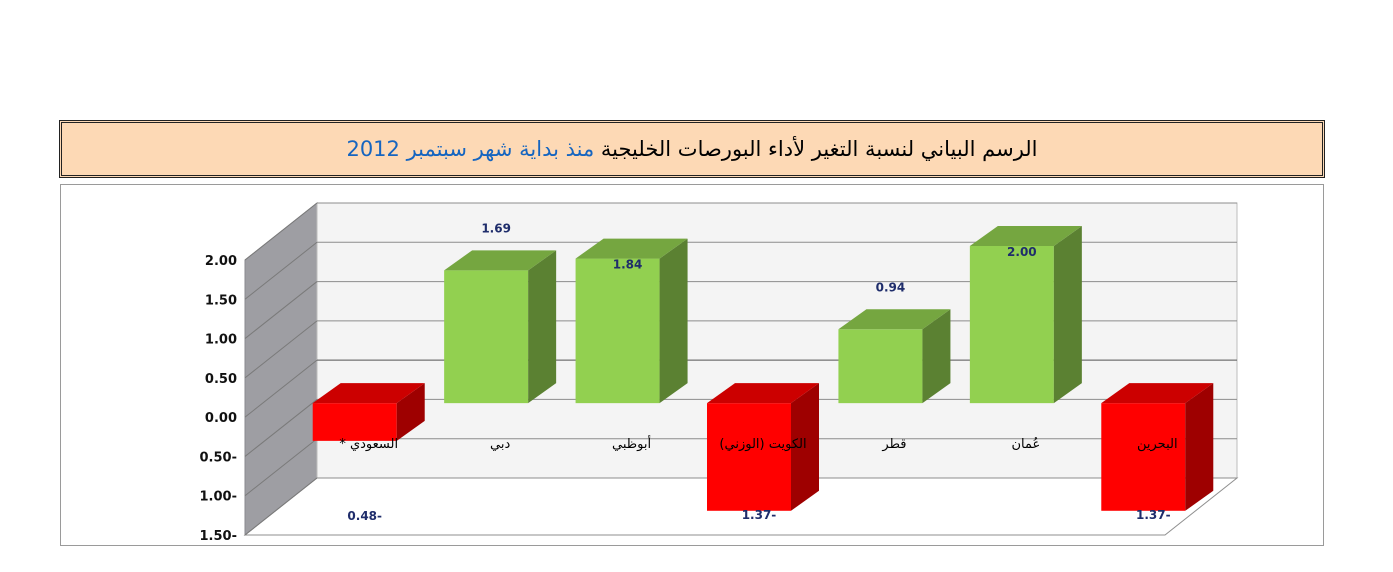  I want to click on y-tick-label: 2.00, so click(221, 261).